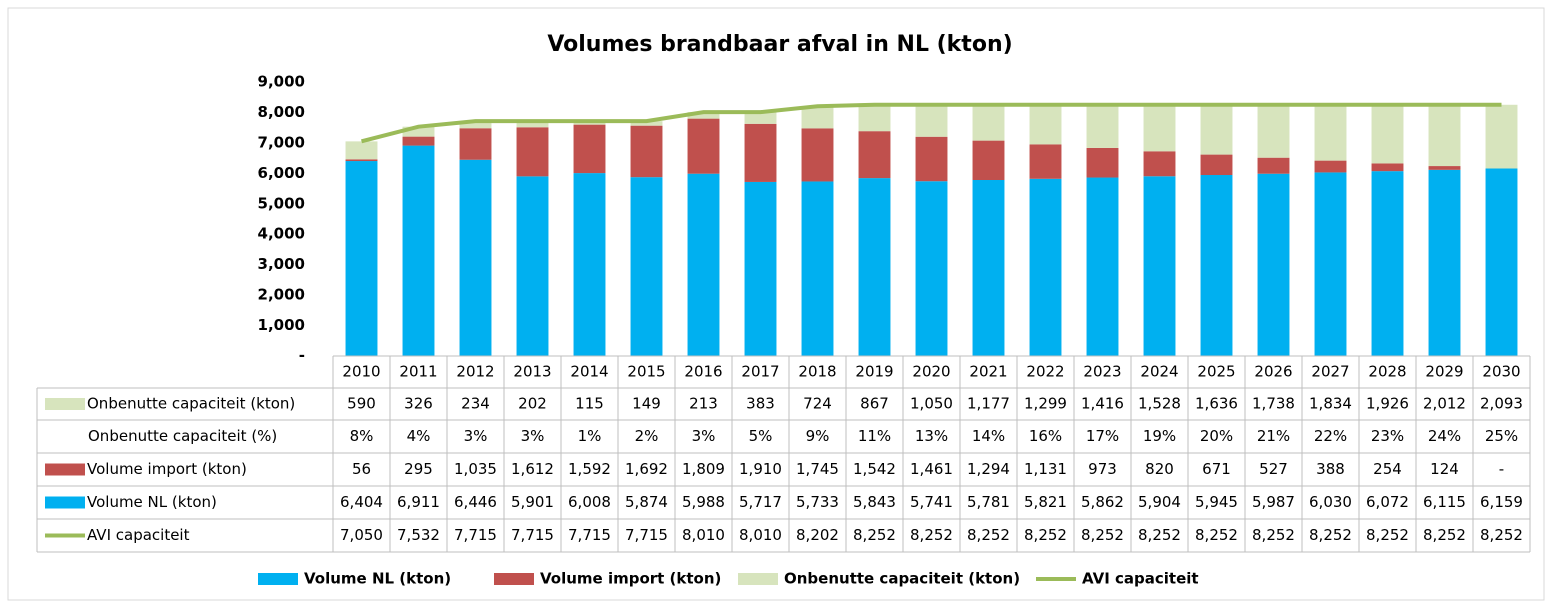 The image size is (1552, 608). What do you see at coordinates (1501, 502) in the screenshot?
I see `table-cell: 6,159` at bounding box center [1501, 502].